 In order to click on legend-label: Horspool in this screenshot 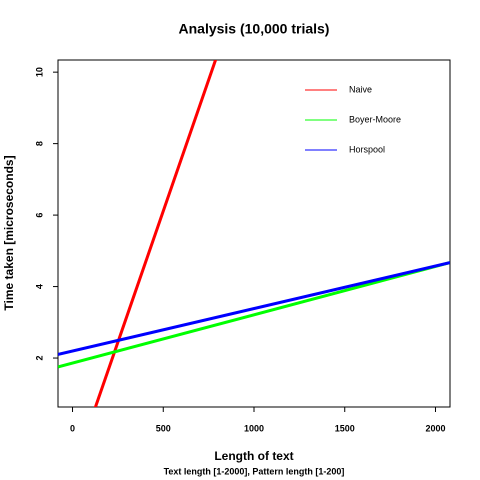, I will do `click(367, 149)`.